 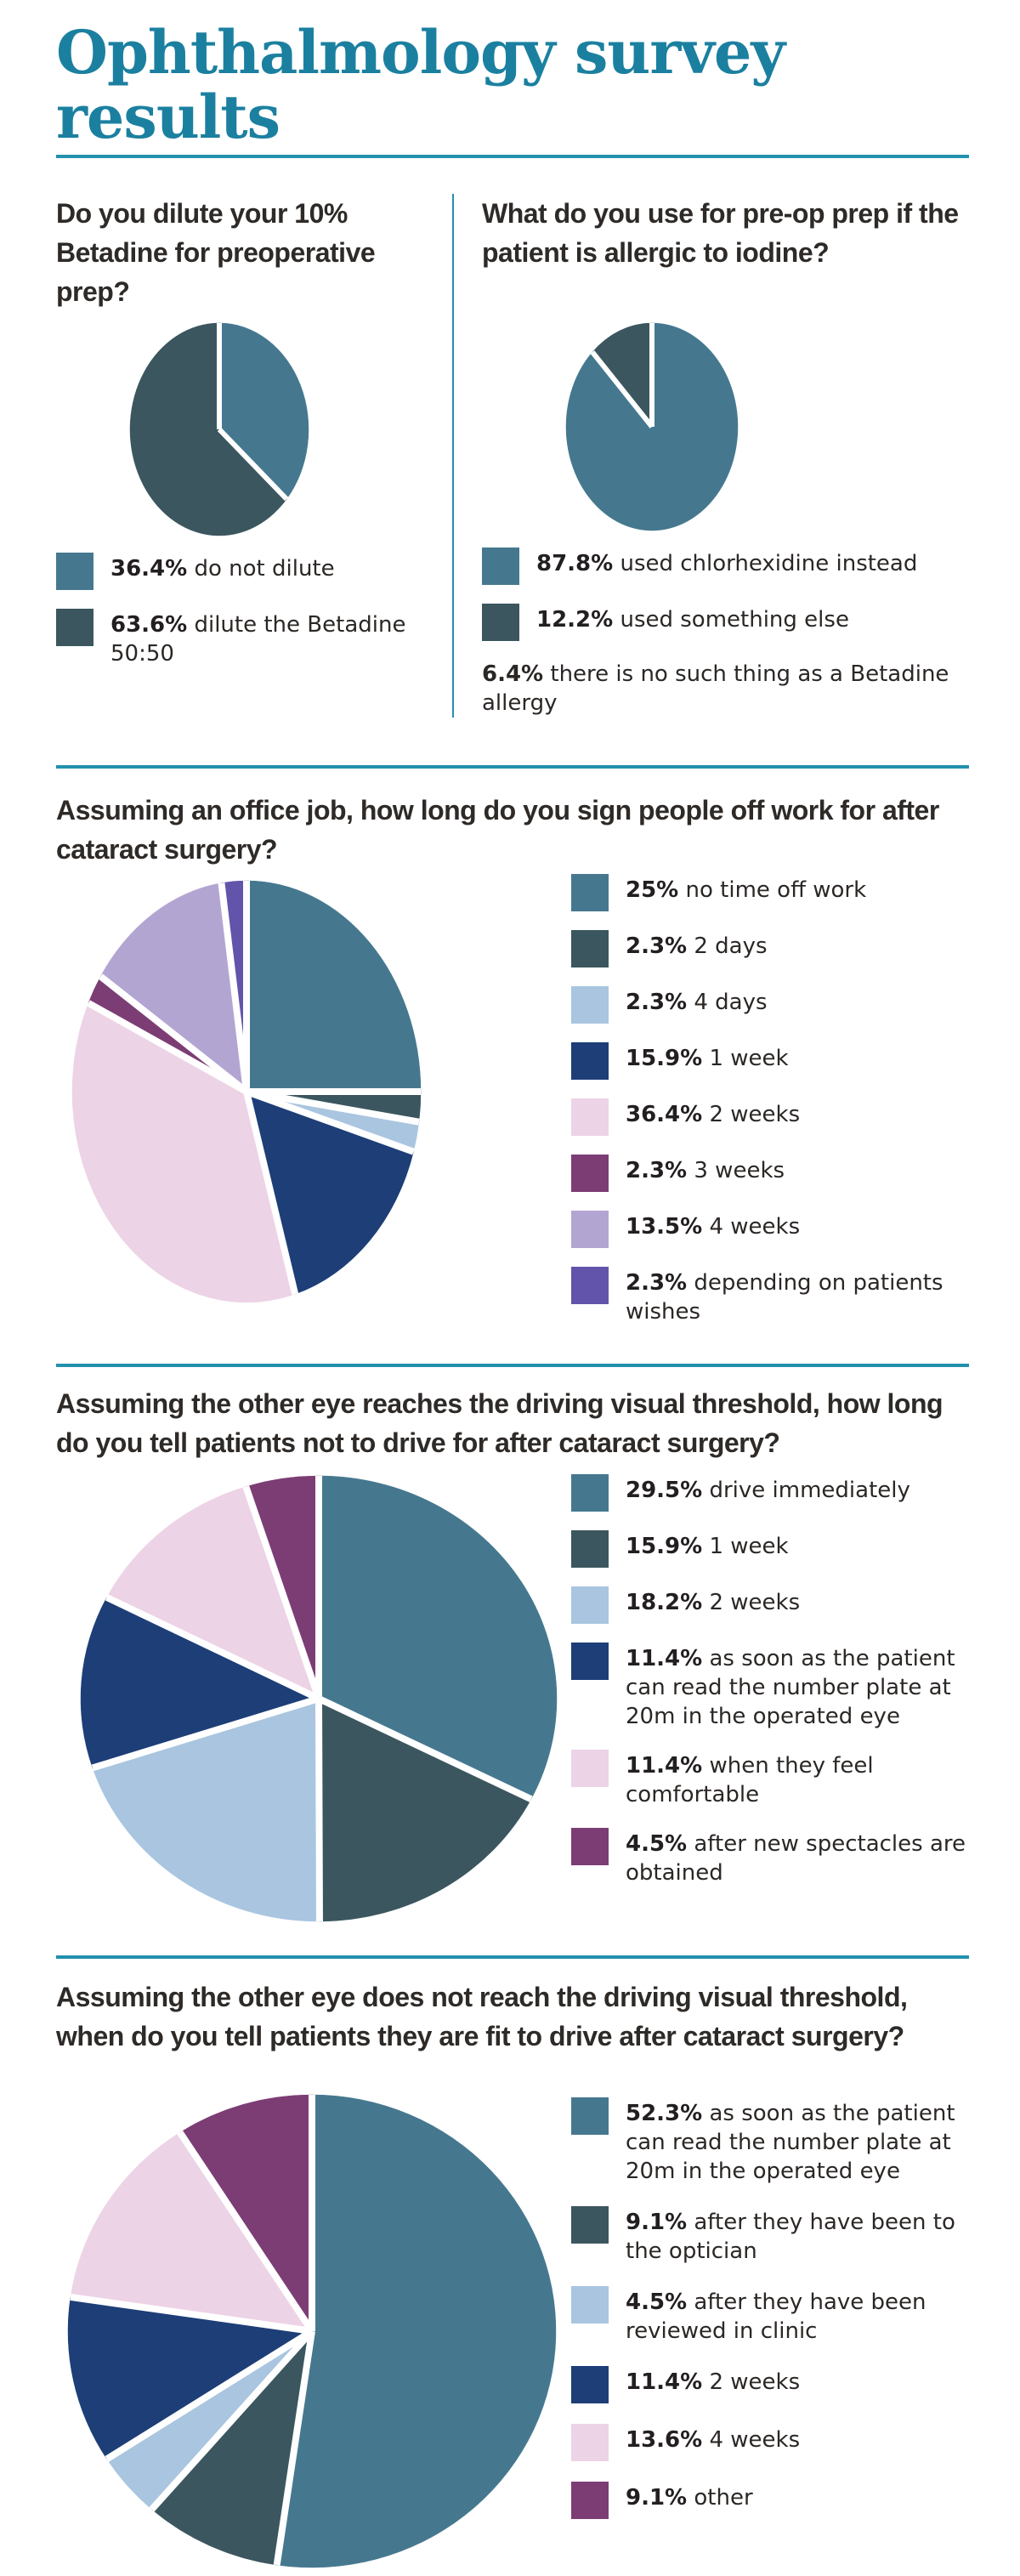 What do you see at coordinates (222, 569) in the screenshot?
I see `legend-label: 36.4% do not dilute` at bounding box center [222, 569].